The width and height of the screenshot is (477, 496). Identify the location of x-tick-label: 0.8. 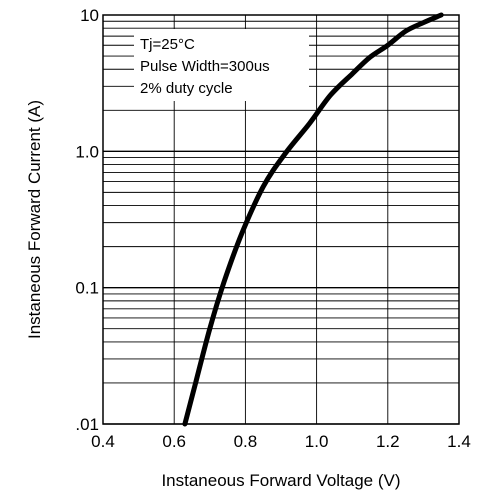
(246, 441).